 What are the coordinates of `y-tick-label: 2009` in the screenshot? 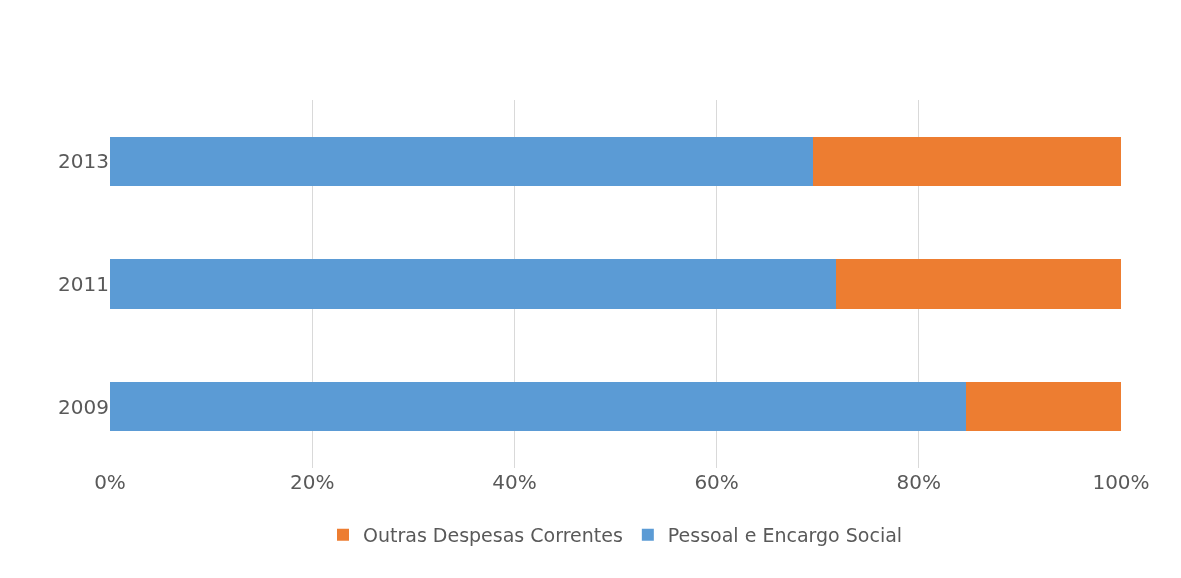 It's located at (83, 406).